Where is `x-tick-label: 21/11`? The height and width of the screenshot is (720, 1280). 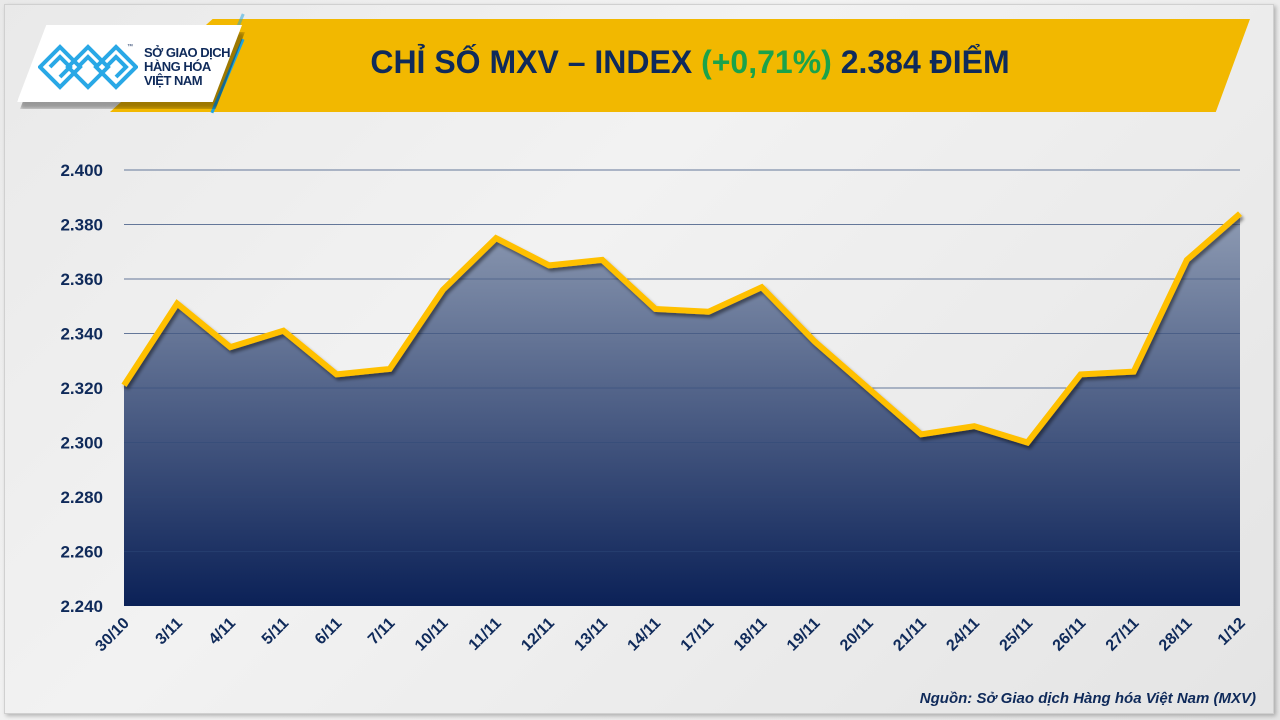
x-tick-label: 21/11 is located at coordinates (910, 635).